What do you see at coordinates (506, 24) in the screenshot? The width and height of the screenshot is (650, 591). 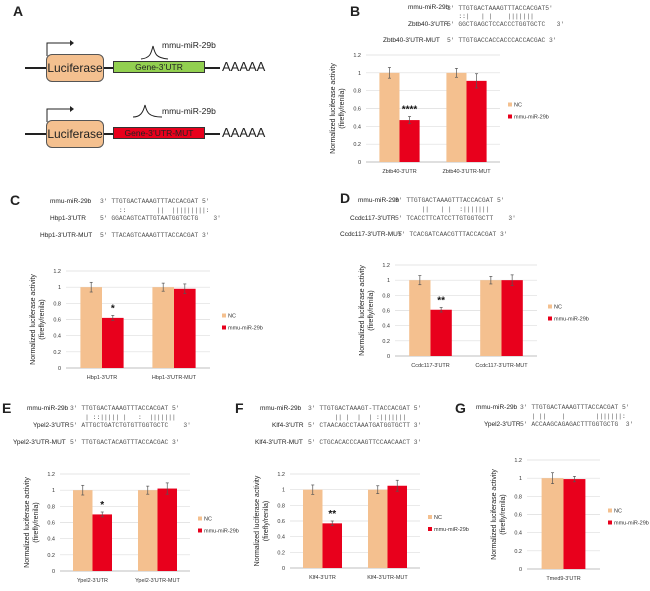 I see `utr-sequence: 5' GGCTGAGCTCCACCCTGGTGCTC 3'` at bounding box center [506, 24].